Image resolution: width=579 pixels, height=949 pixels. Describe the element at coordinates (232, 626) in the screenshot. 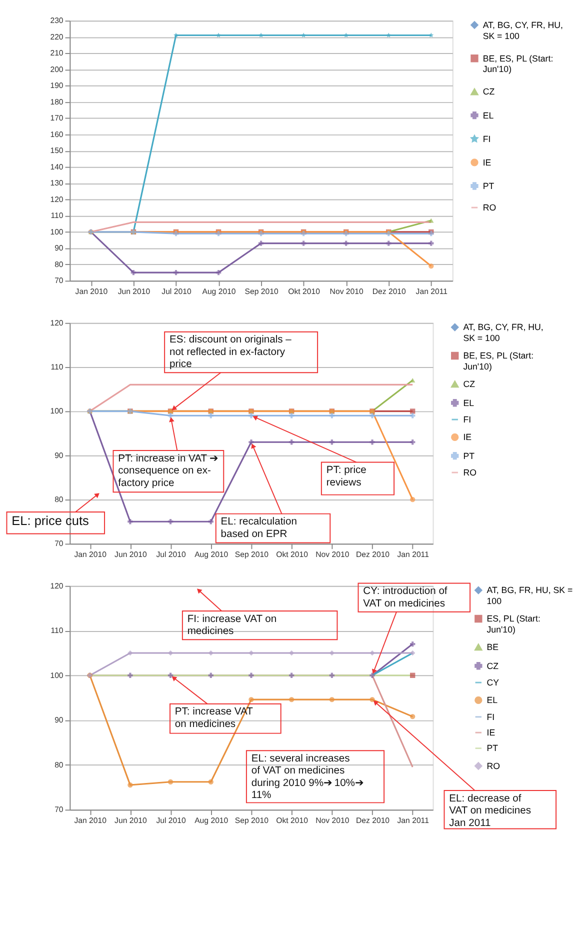

I see `annotation: FI: increase VAT on medicines` at that location.